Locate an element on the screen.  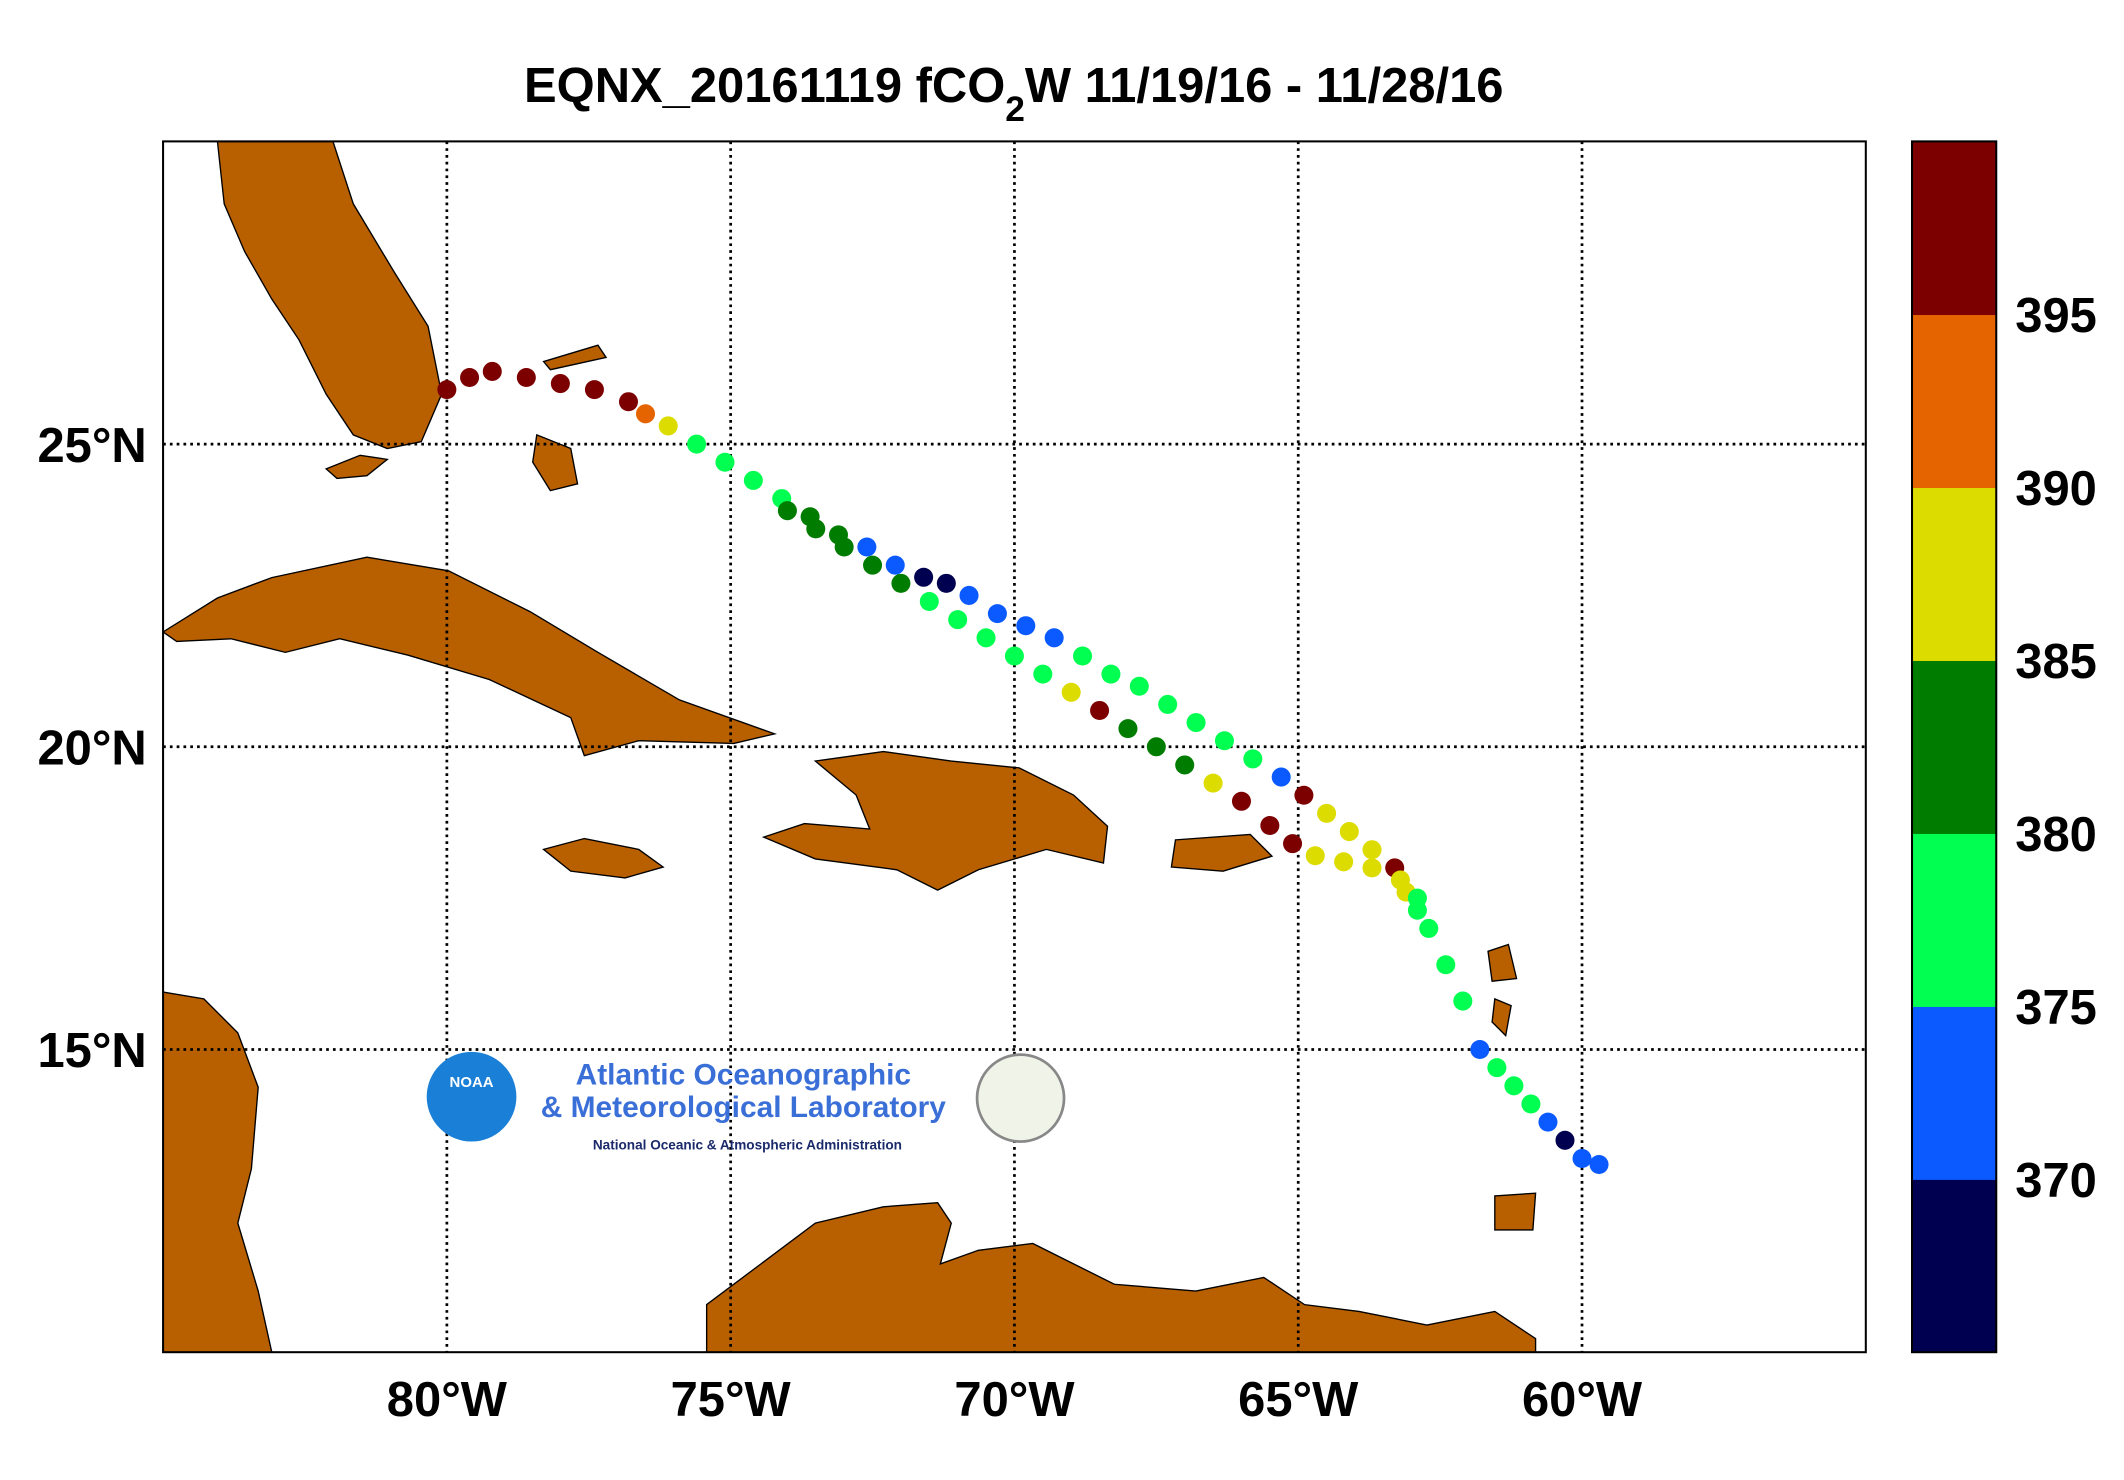
colorbar-tick-label: 380 is located at coordinates (2056, 835).